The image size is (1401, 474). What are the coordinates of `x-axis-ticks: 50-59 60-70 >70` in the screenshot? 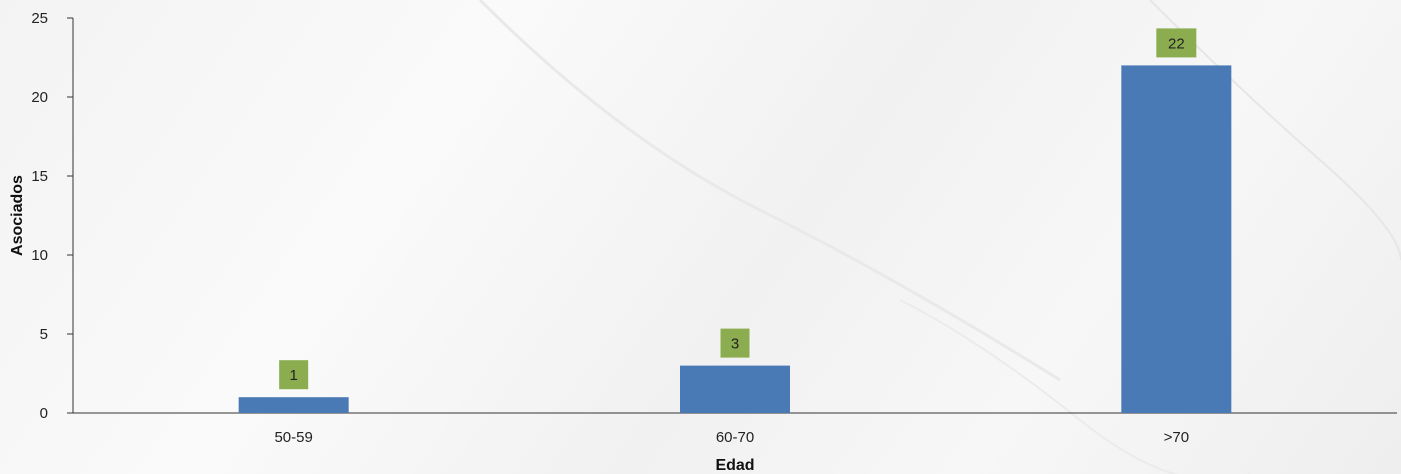 It's located at (731, 437).